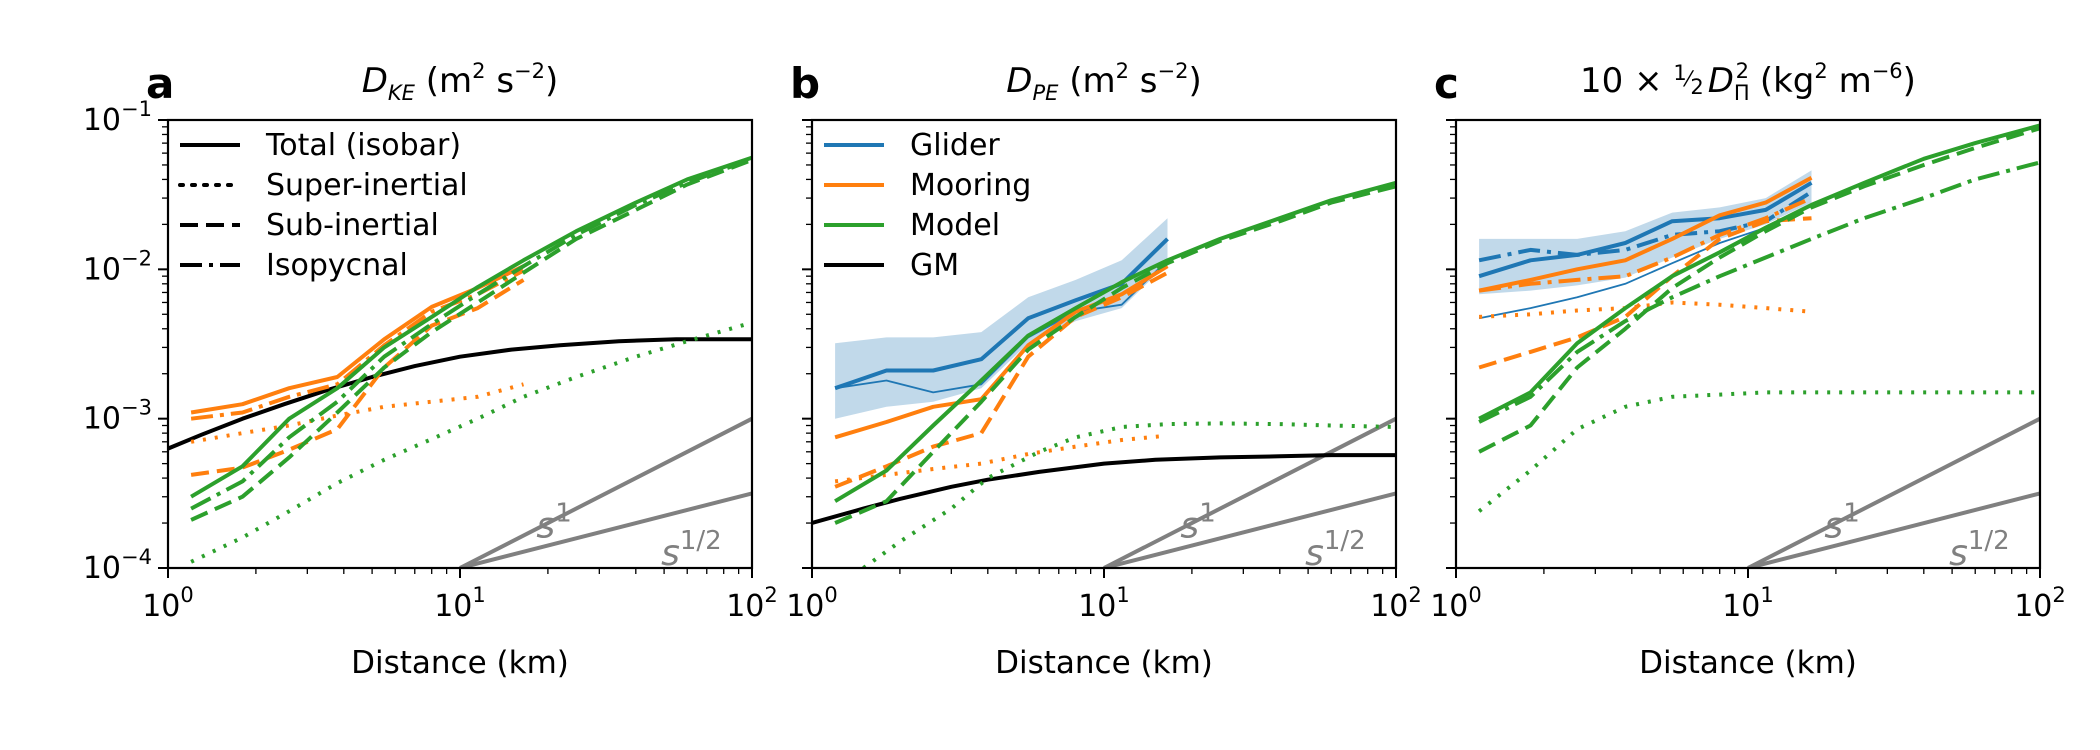 This screenshot has width=2100, height=750. What do you see at coordinates (970, 185) in the screenshot?
I see `legend-label: Mooring` at bounding box center [970, 185].